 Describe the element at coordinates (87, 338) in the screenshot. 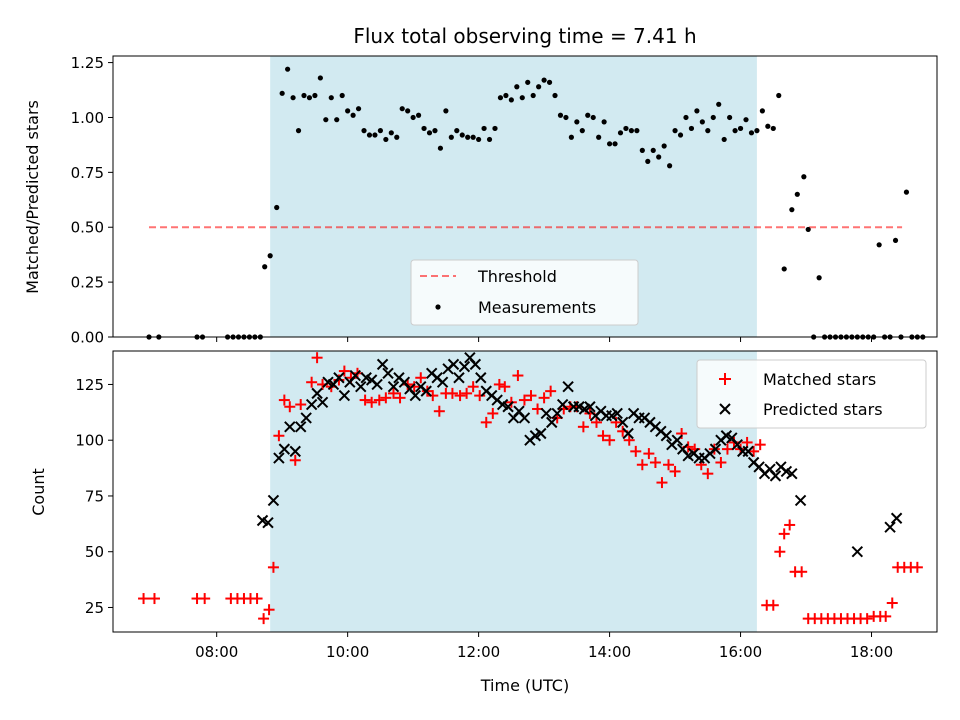

I see `y-tick-label: 0.00` at that location.